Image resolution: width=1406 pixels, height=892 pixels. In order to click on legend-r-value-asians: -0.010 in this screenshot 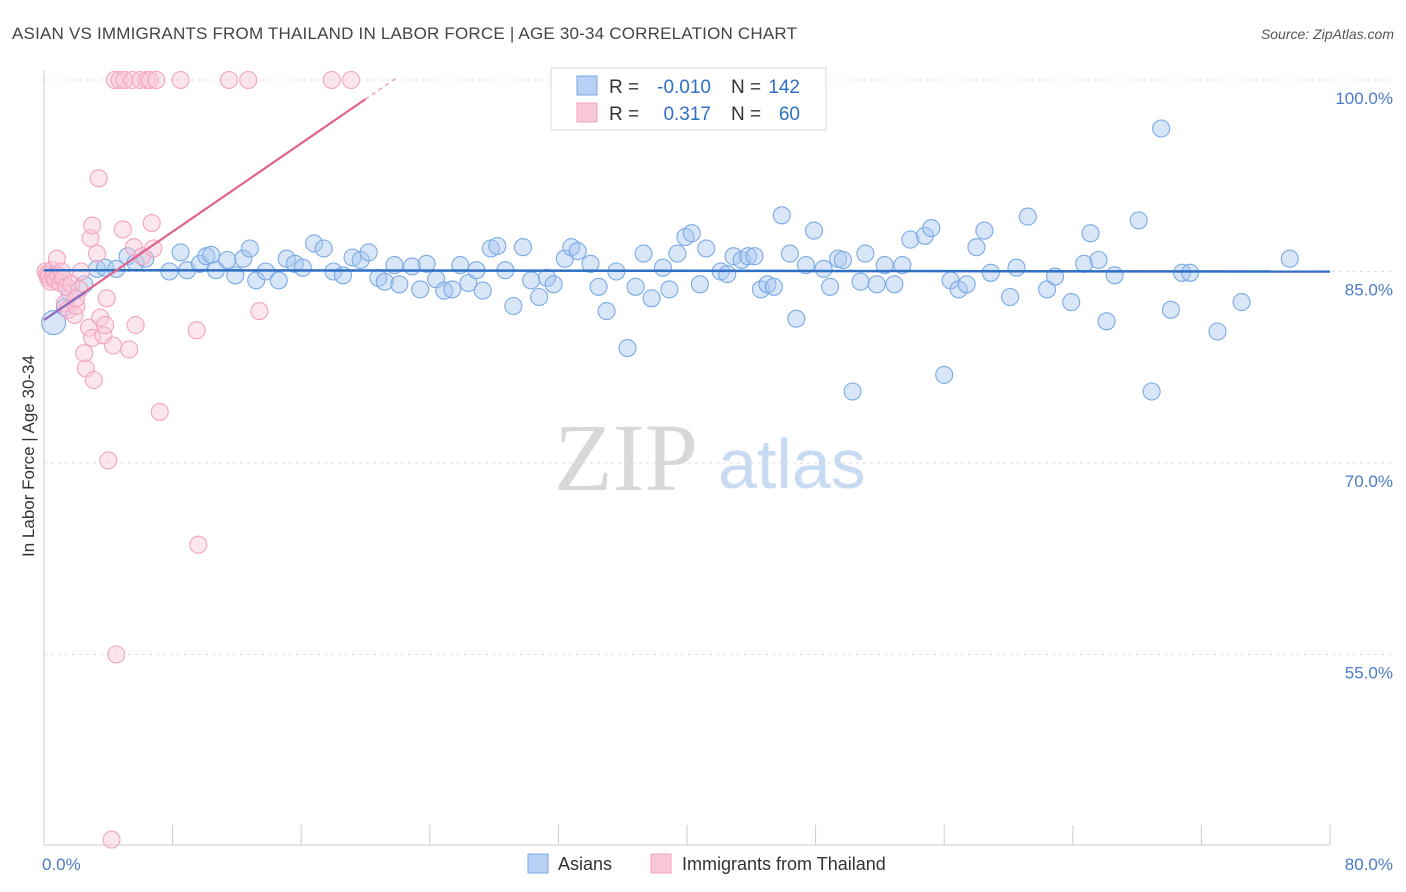, I will do `click(684, 87)`.